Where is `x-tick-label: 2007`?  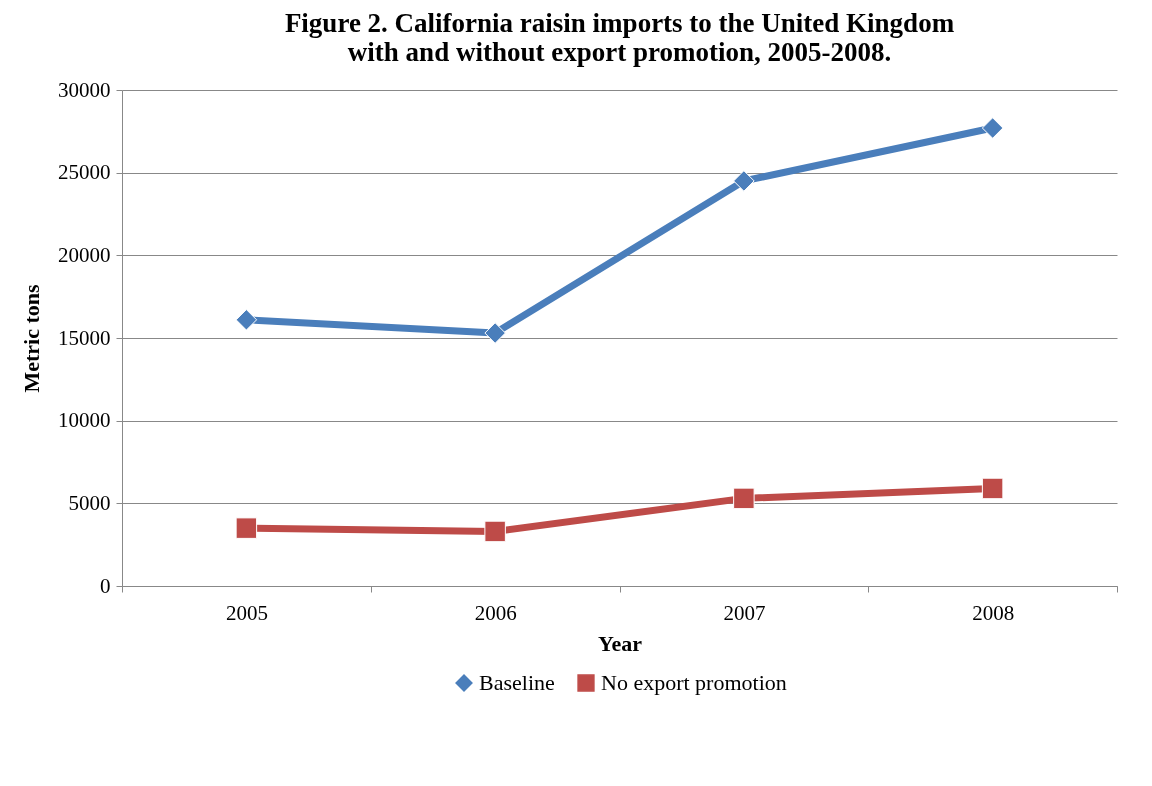 x-tick-label: 2007 is located at coordinates (744, 612).